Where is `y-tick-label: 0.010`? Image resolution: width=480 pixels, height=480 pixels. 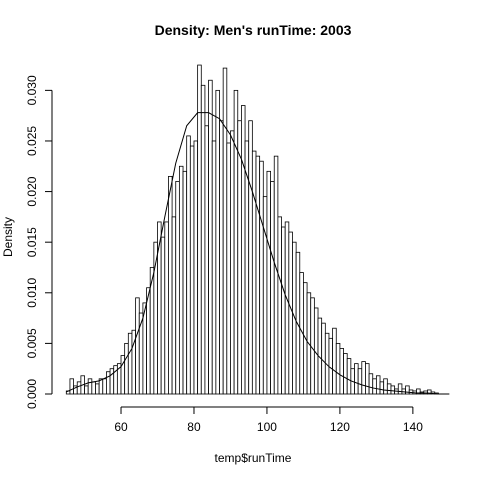 y-tick-label: 0.010 is located at coordinates (32, 292).